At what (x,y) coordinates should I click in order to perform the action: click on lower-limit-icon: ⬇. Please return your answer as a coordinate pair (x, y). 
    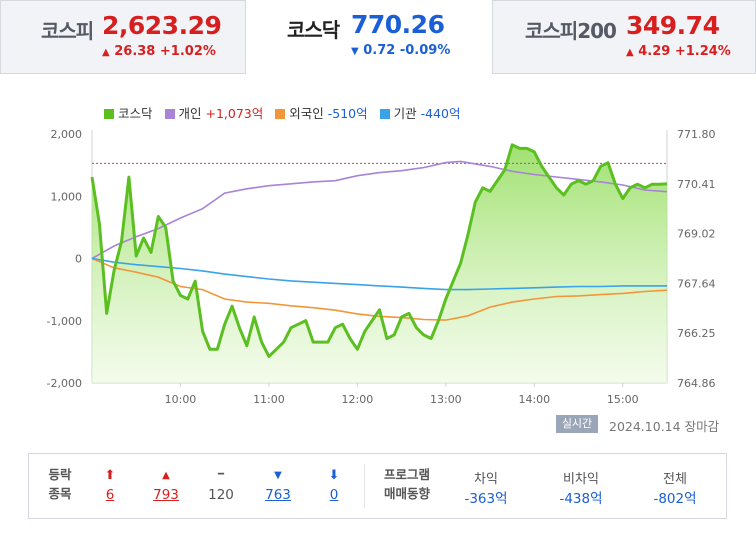
    Looking at the image, I should click on (334, 475).